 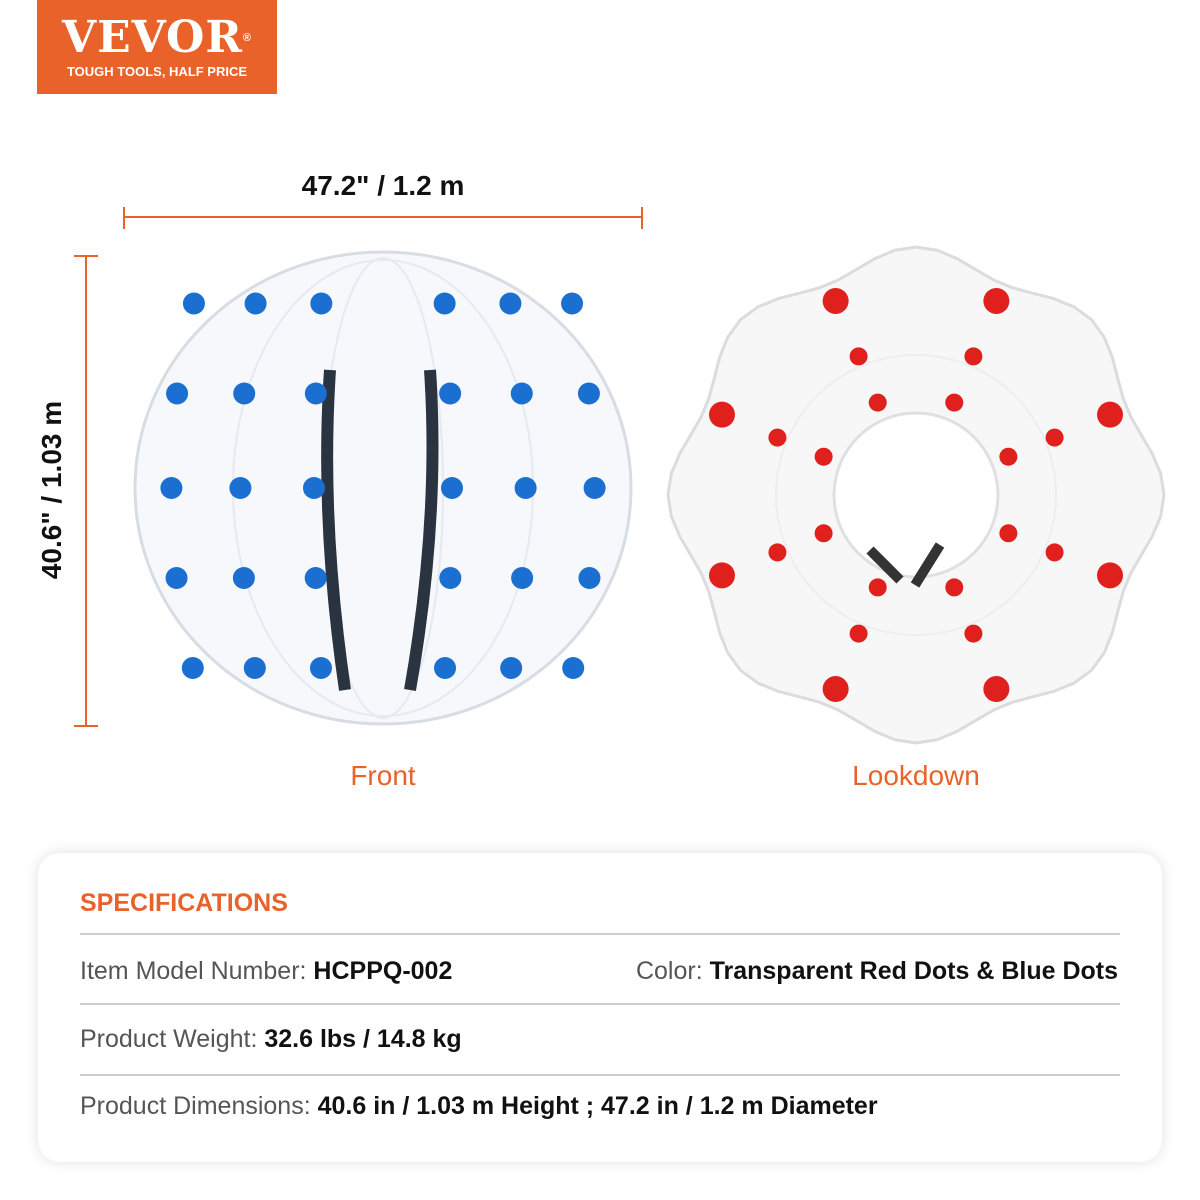 I want to click on model-label: Item Model Number:, so click(x=197, y=971).